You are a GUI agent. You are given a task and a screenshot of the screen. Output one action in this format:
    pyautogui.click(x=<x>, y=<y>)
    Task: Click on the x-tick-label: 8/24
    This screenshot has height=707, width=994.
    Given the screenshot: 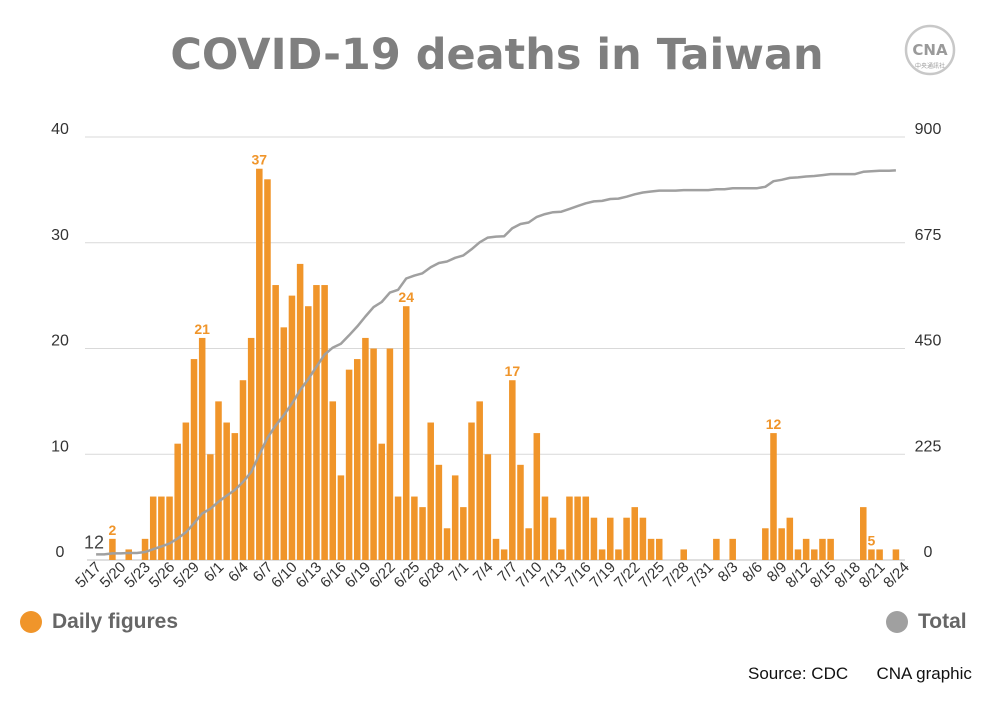 What is the action you would take?
    pyautogui.click(x=896, y=575)
    